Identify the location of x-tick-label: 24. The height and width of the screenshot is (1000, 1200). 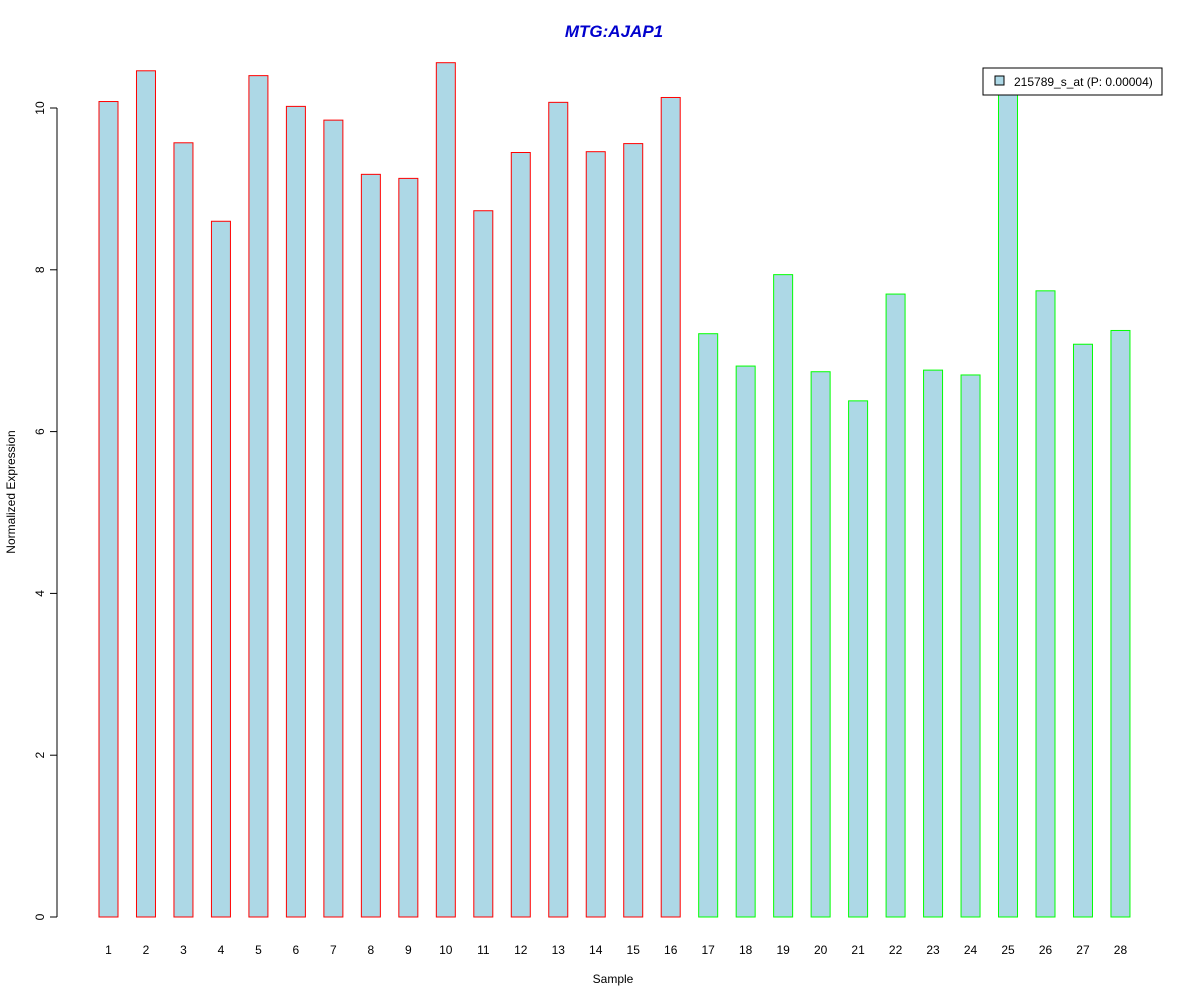
(971, 950).